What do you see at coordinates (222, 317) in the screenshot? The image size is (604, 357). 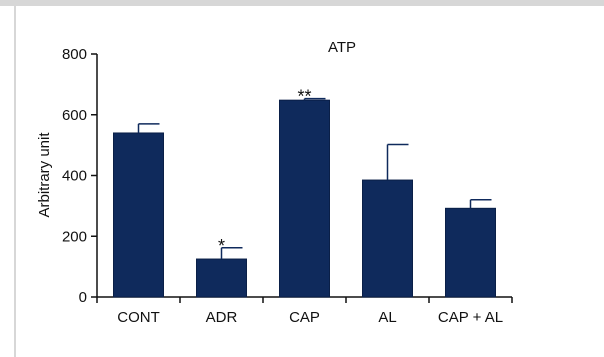 I see `x-tick-label: ADR` at bounding box center [222, 317].